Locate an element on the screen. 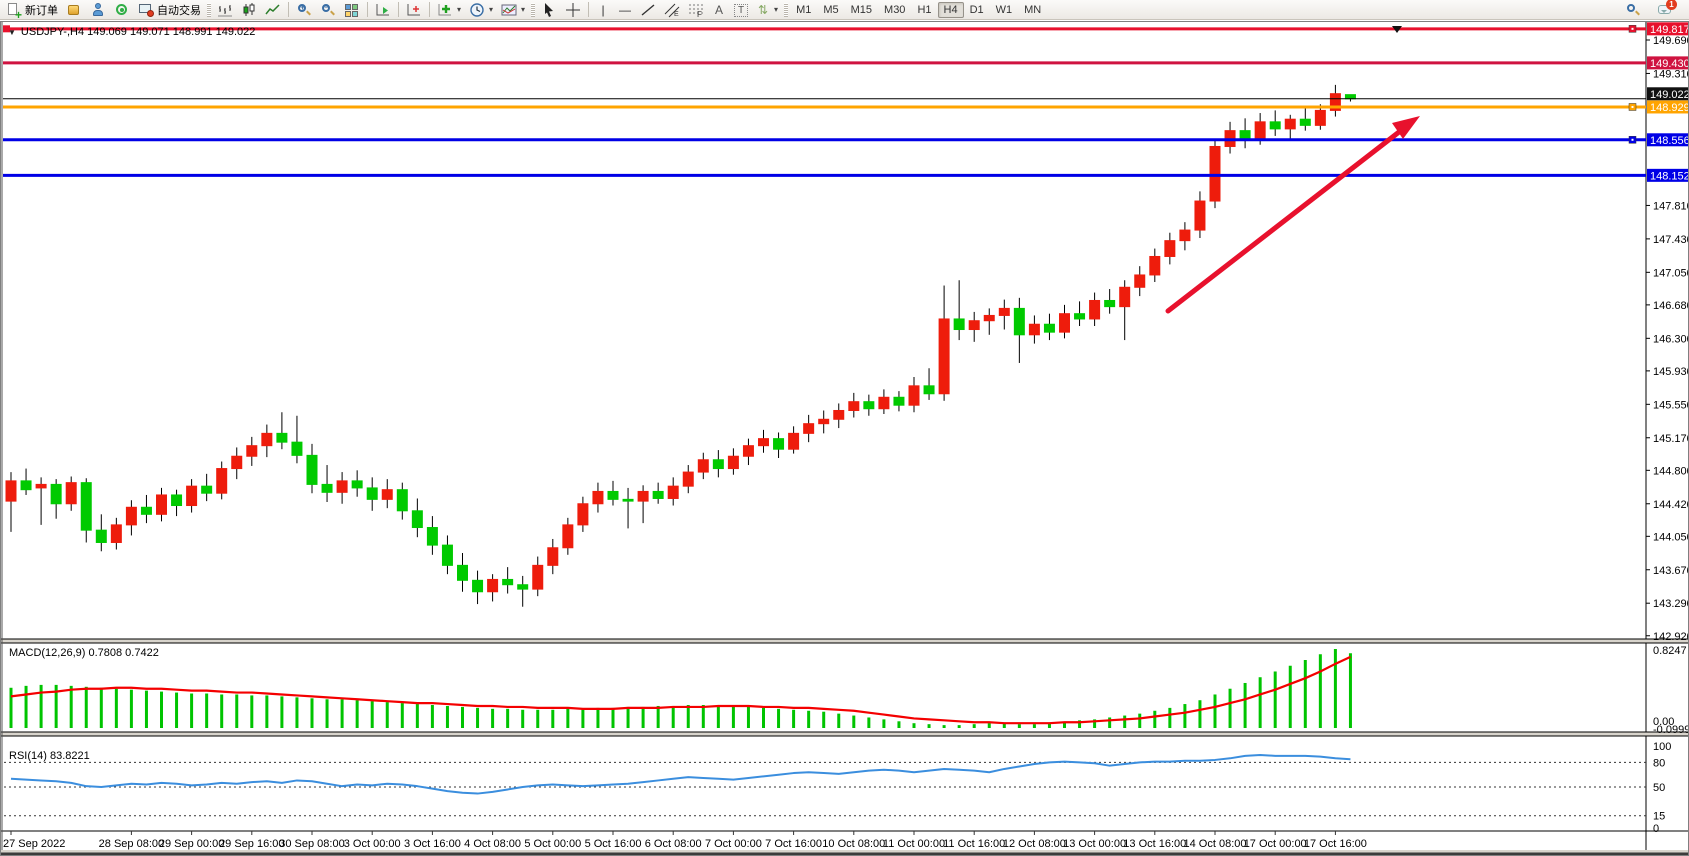 The image size is (1689, 856). contacts-button is located at coordinates (98, 10).